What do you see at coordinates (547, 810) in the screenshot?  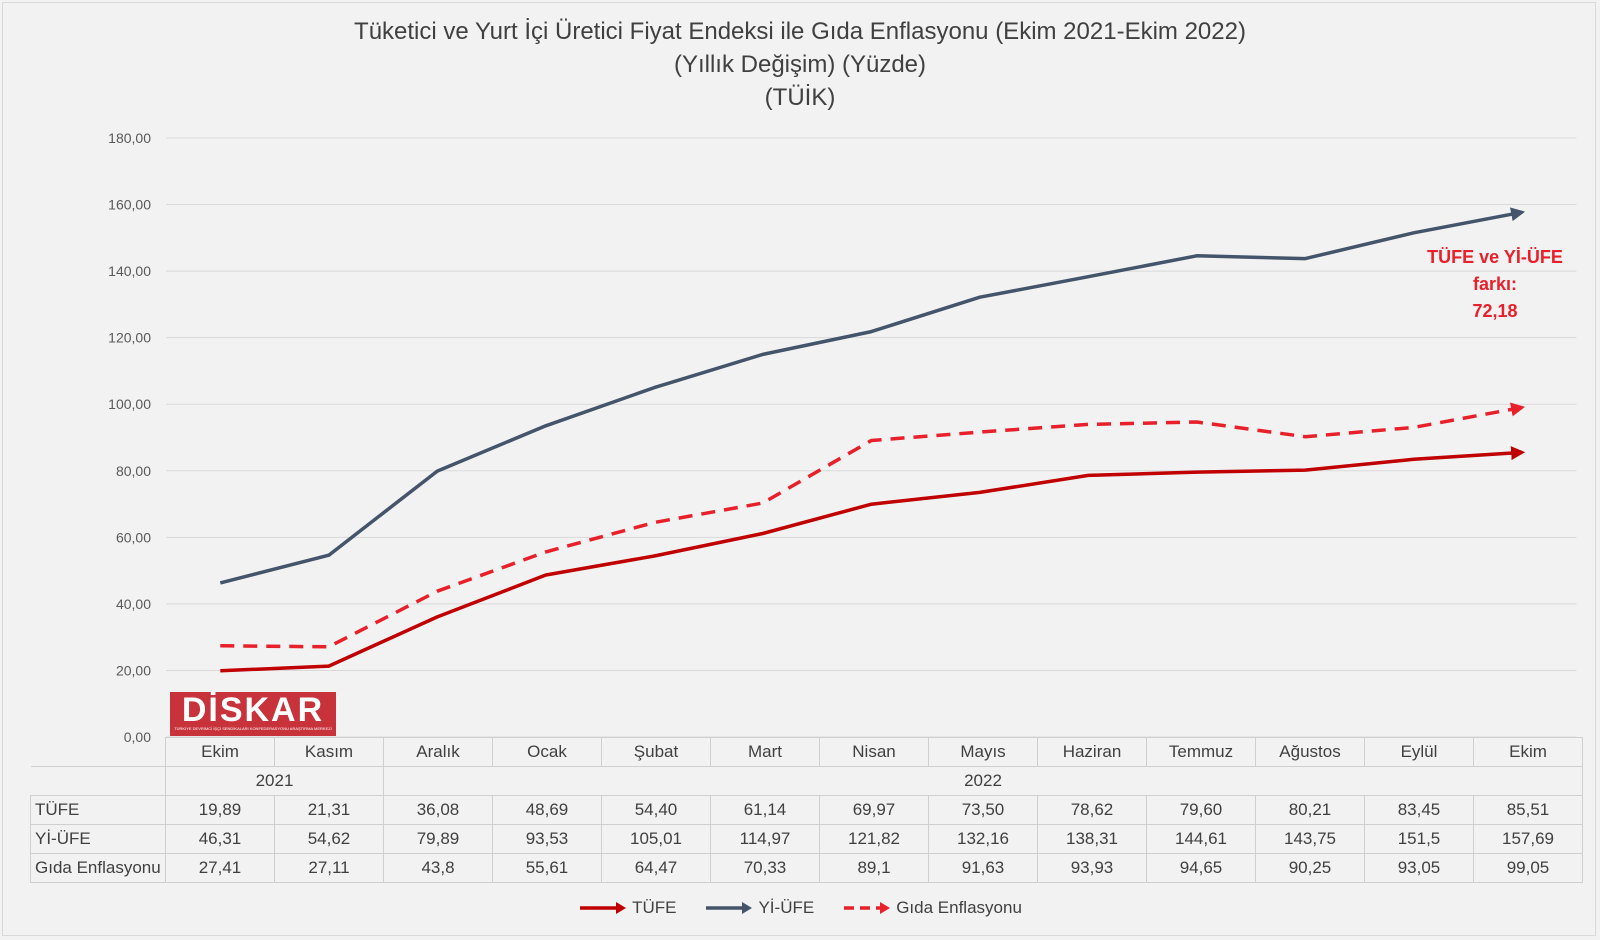 I see `data-label: 48,69` at bounding box center [547, 810].